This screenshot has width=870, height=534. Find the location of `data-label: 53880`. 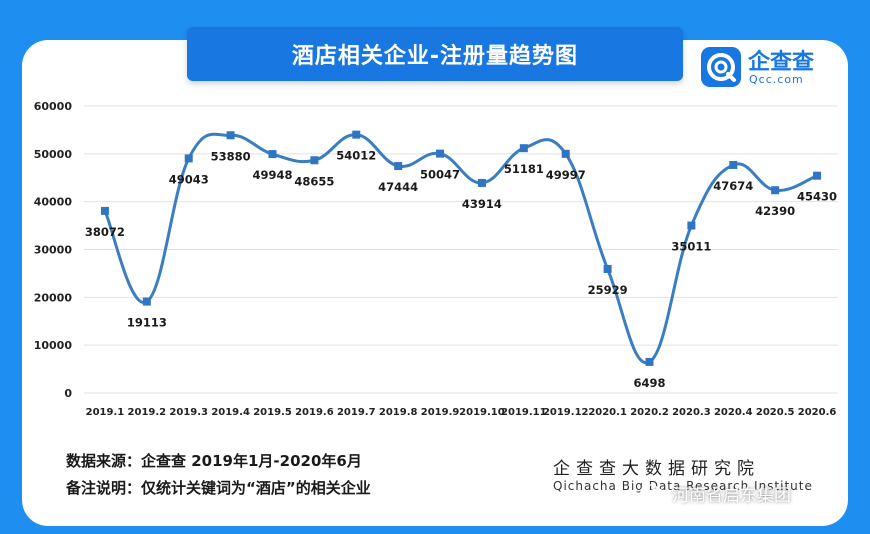

data-label: 53880 is located at coordinates (231, 156).